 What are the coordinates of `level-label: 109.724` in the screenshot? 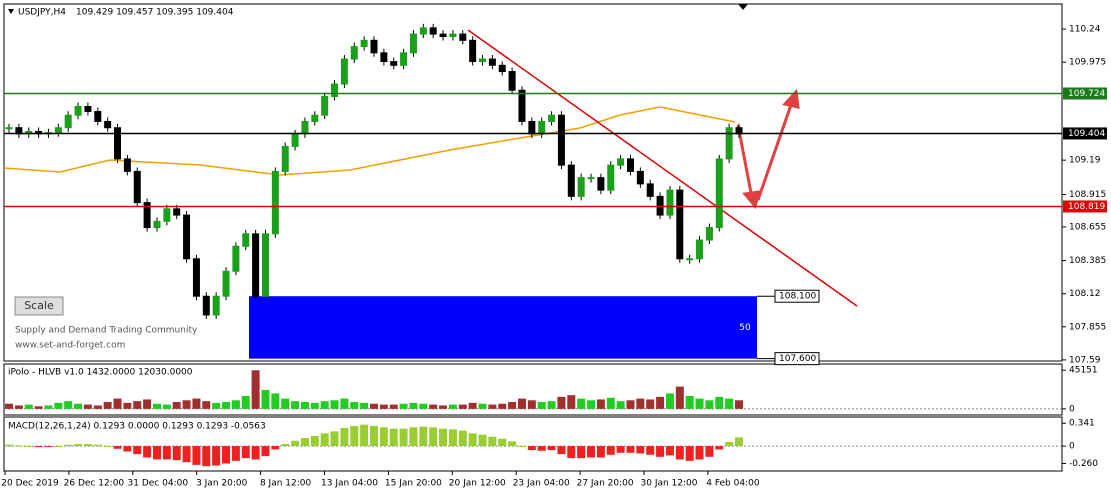 It's located at (1086, 94).